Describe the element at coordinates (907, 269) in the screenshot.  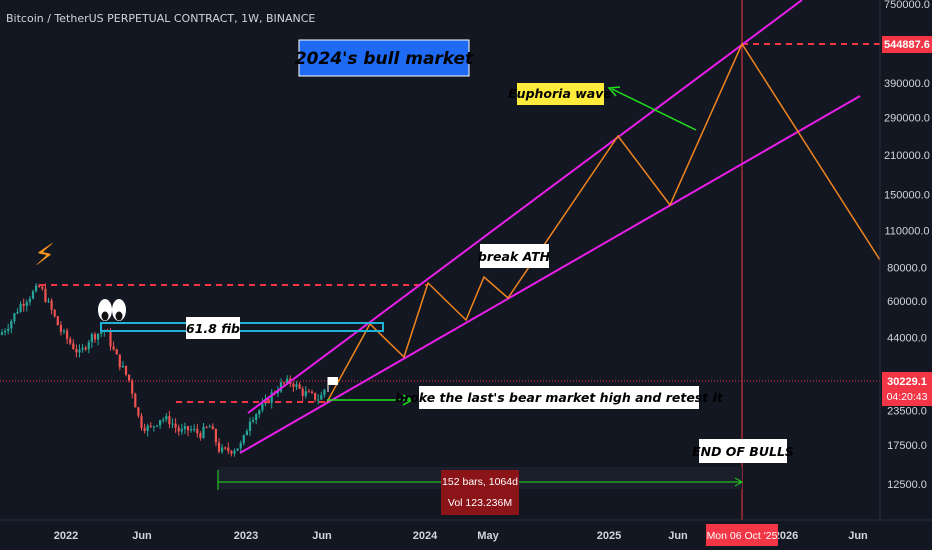
I see `price-tick-label: 80000.0` at that location.